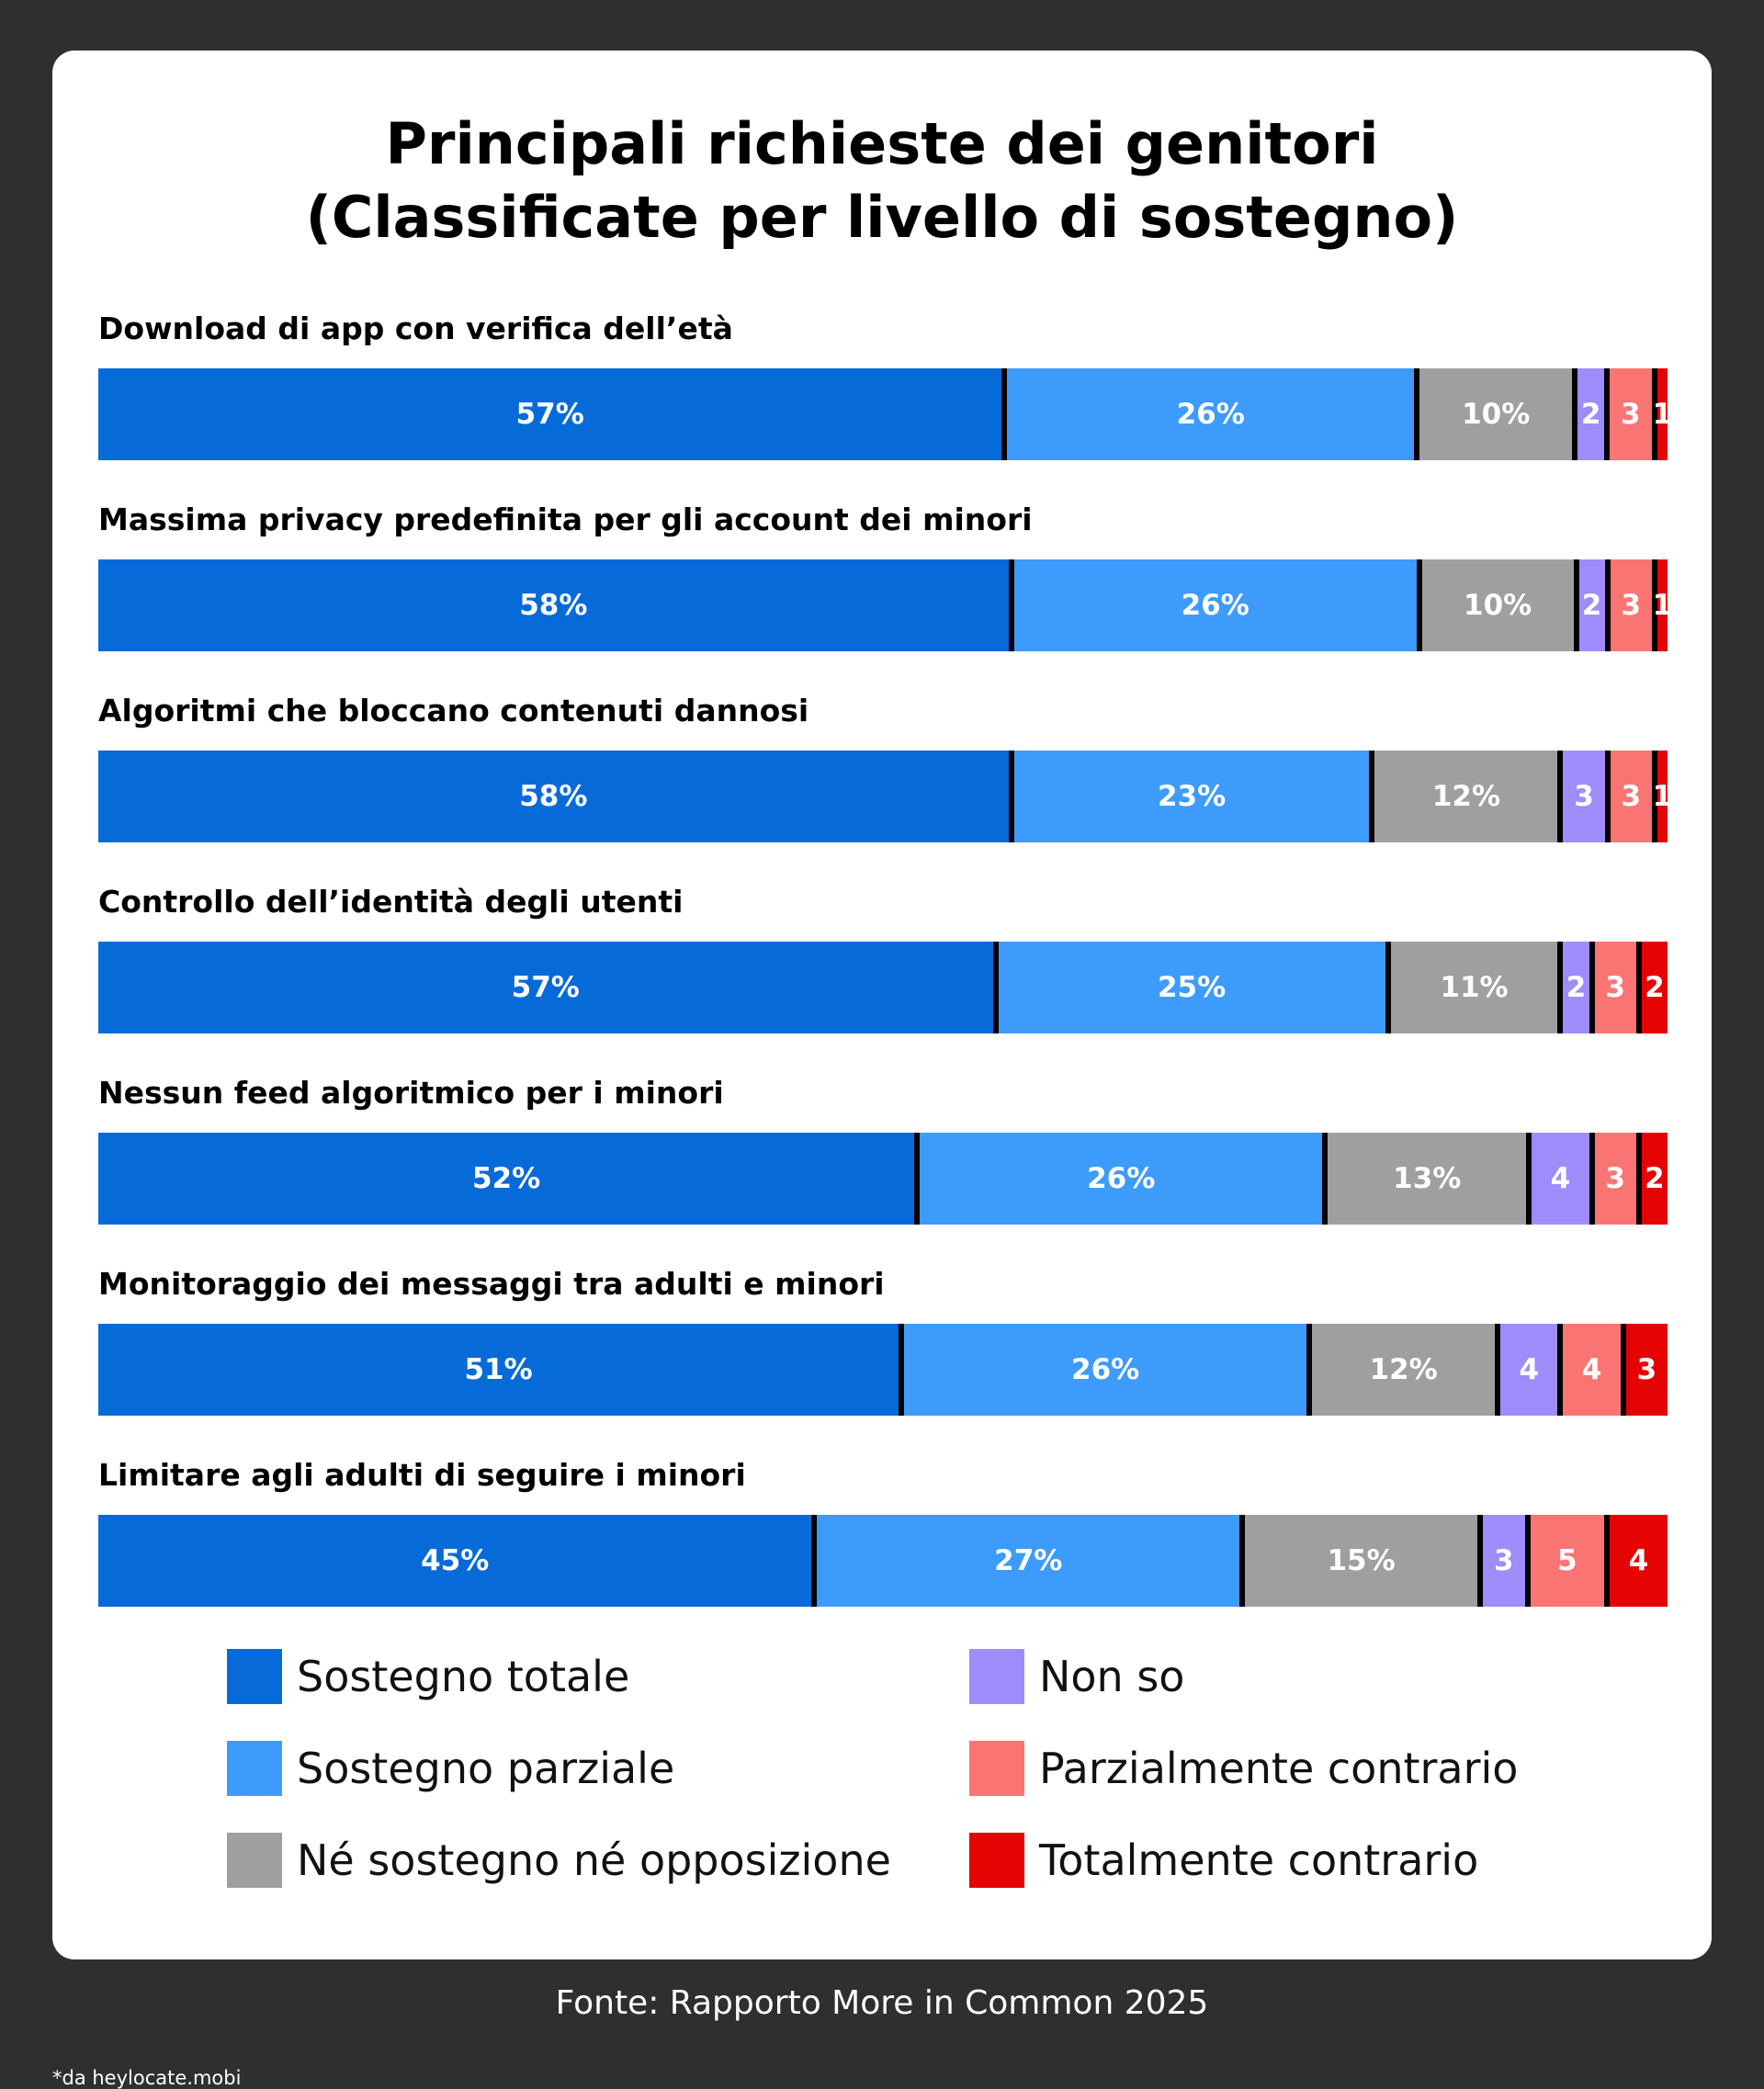 Image resolution: width=1764 pixels, height=2089 pixels. What do you see at coordinates (147, 2078) in the screenshot?
I see `credit-note: *da heylocate.mobi` at bounding box center [147, 2078].